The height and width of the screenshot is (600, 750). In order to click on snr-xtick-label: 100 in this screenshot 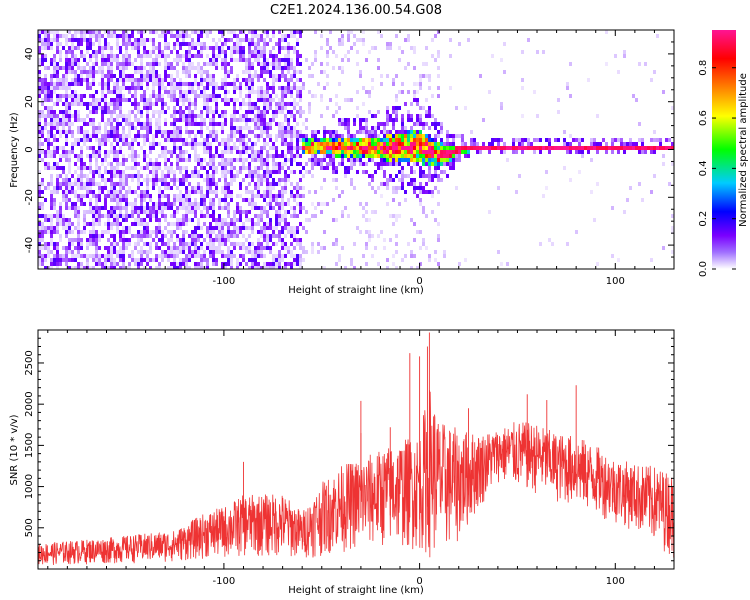, I will do `click(615, 581)`.